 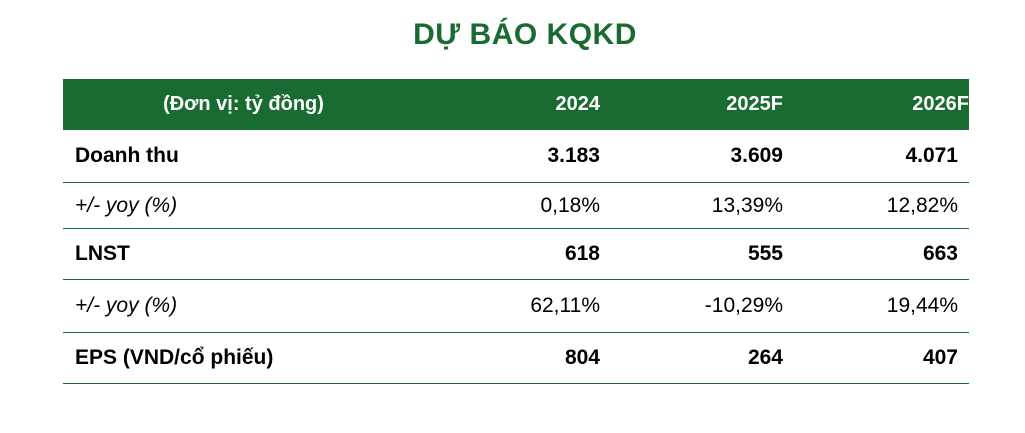 What do you see at coordinates (525, 34) in the screenshot?
I see `page-title: DỰ BÁO KQKD` at bounding box center [525, 34].